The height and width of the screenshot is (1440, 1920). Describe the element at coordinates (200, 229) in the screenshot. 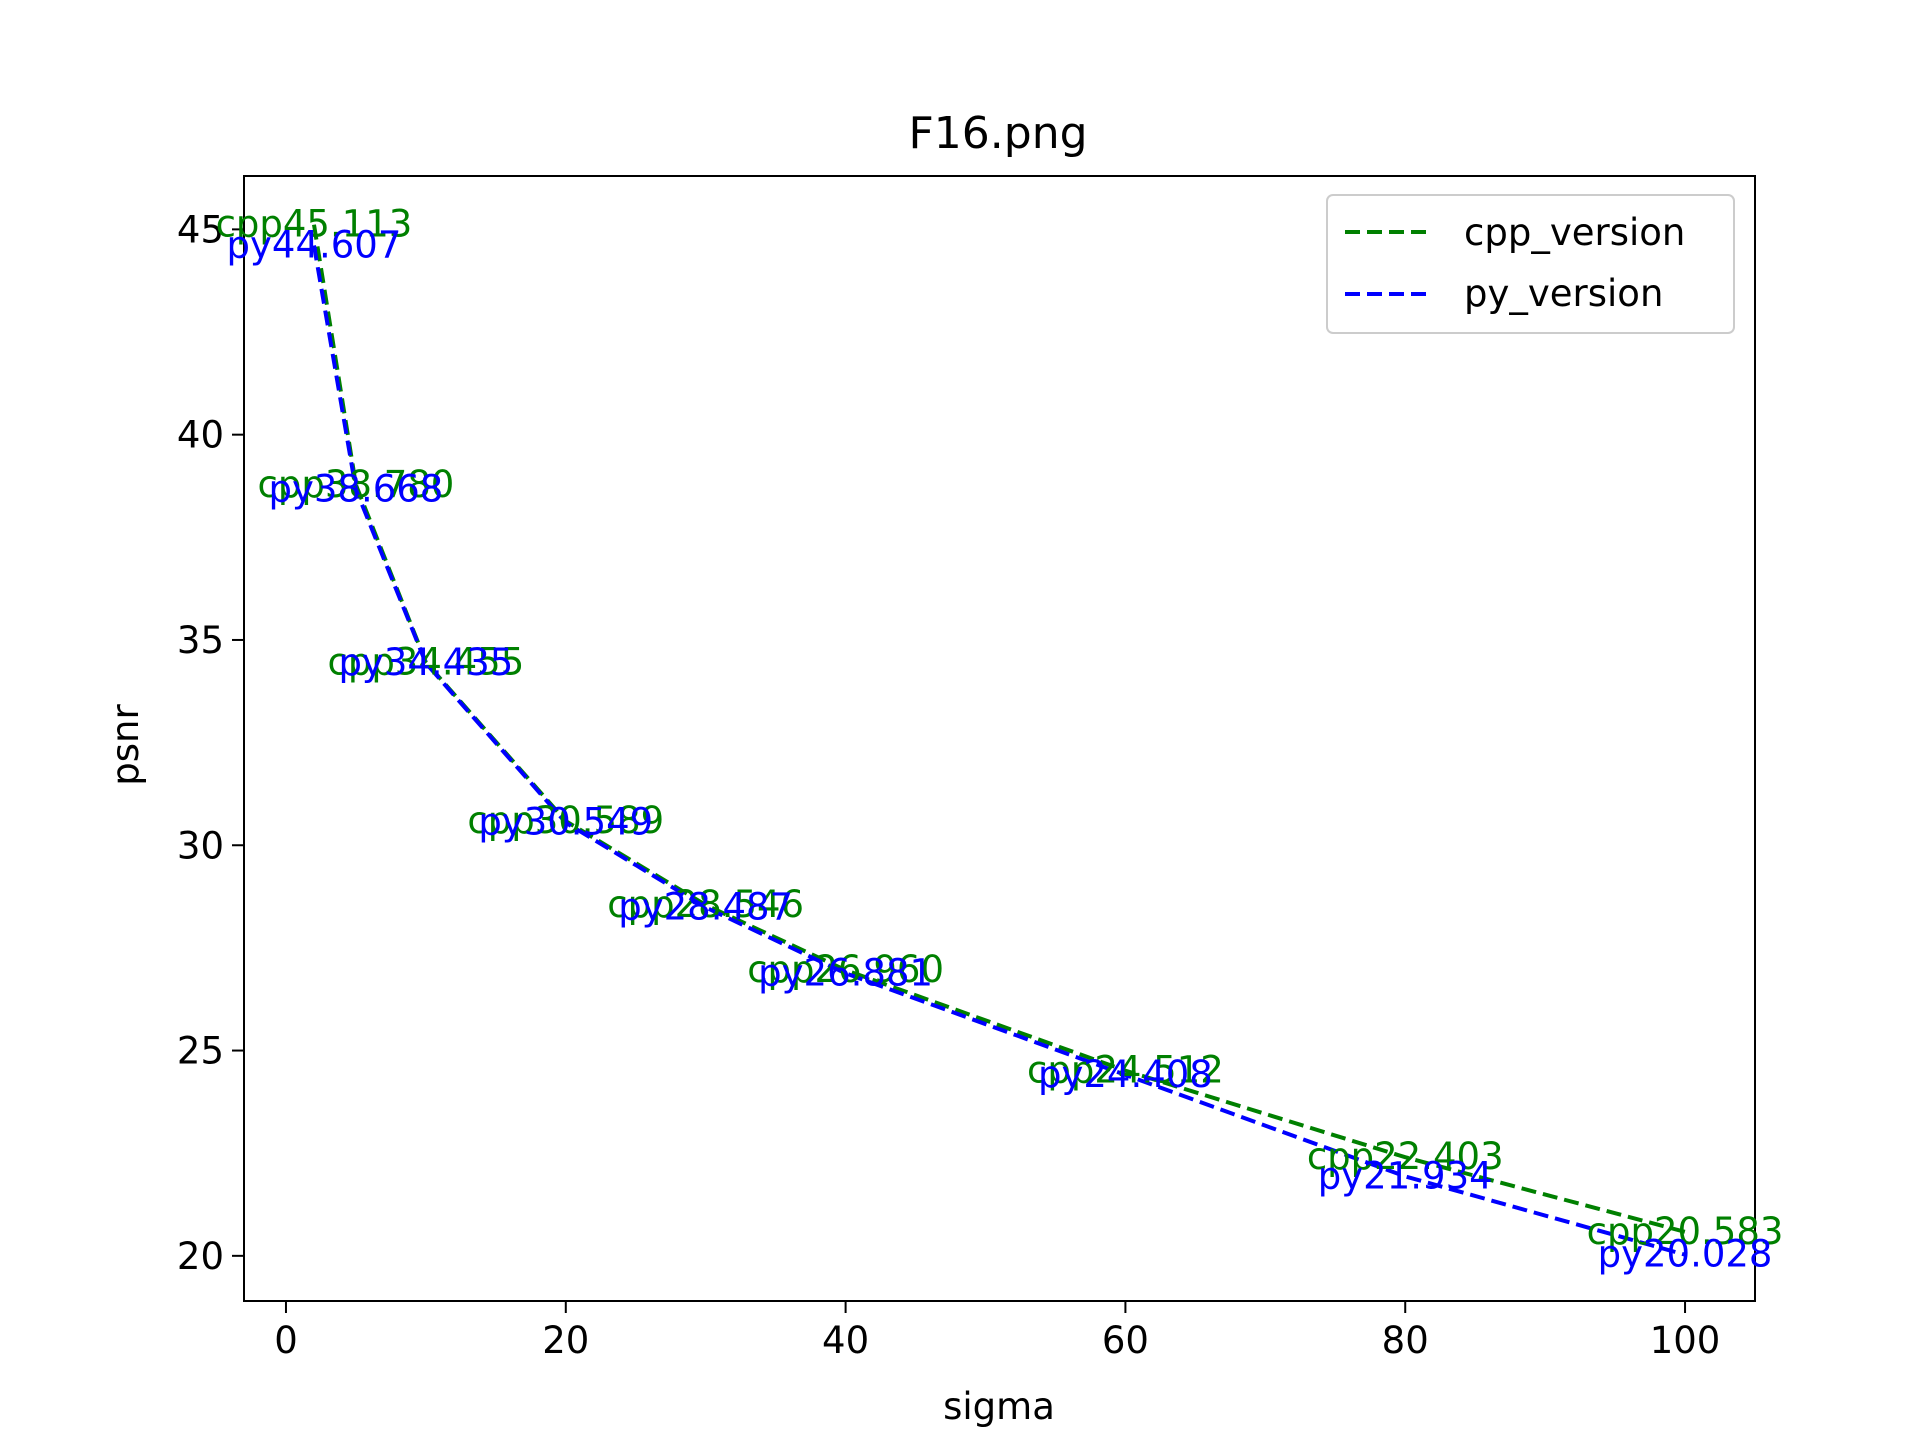

I see `y-tick-label: 45` at that location.